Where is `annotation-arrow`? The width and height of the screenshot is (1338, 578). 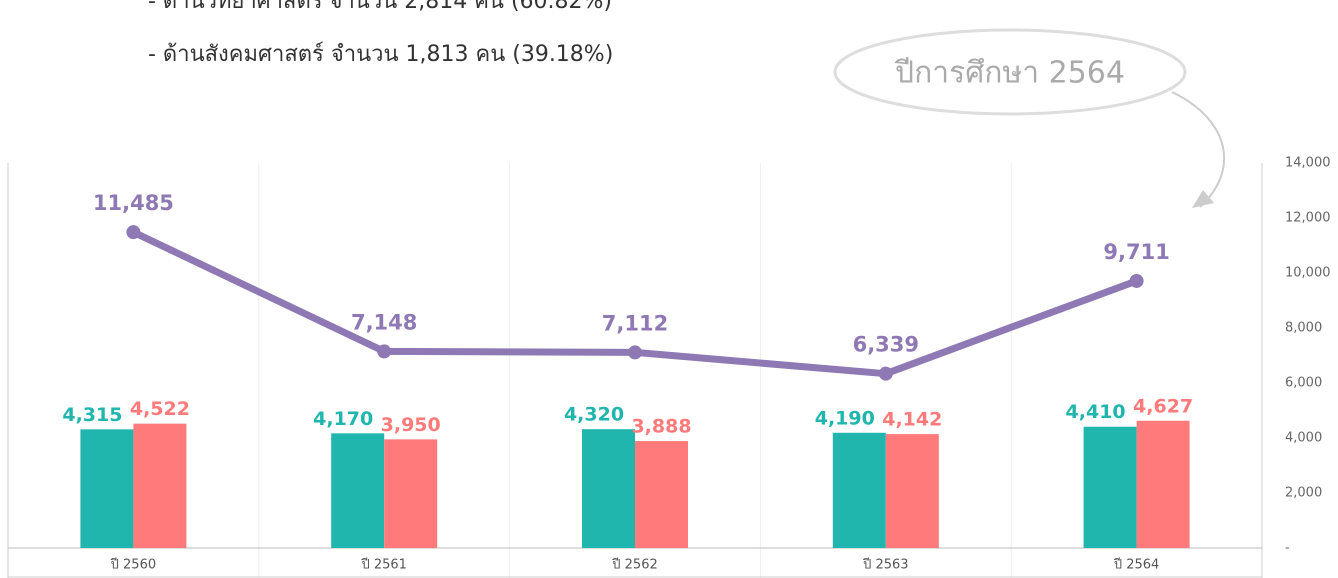 annotation-arrow is located at coordinates (1198, 149).